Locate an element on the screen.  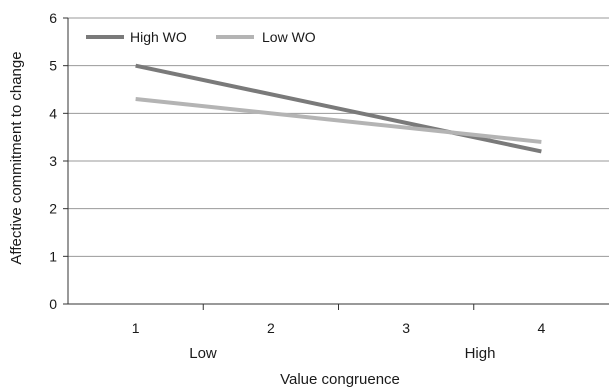
x-tick-label-3: 3 is located at coordinates (406, 328).